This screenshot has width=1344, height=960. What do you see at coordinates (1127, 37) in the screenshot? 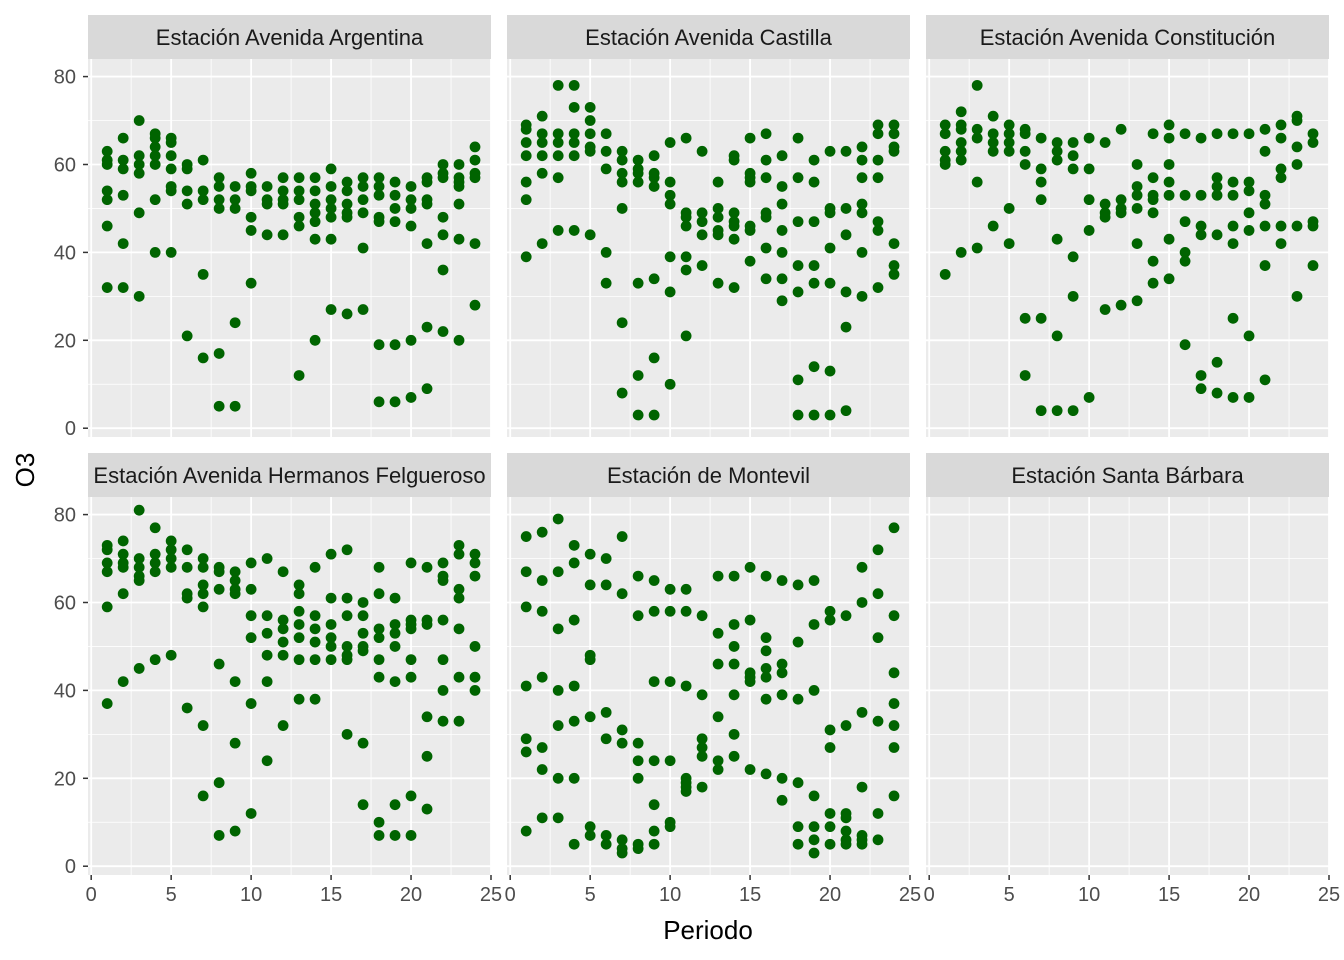
I see `facet-strip` at bounding box center [1127, 37].